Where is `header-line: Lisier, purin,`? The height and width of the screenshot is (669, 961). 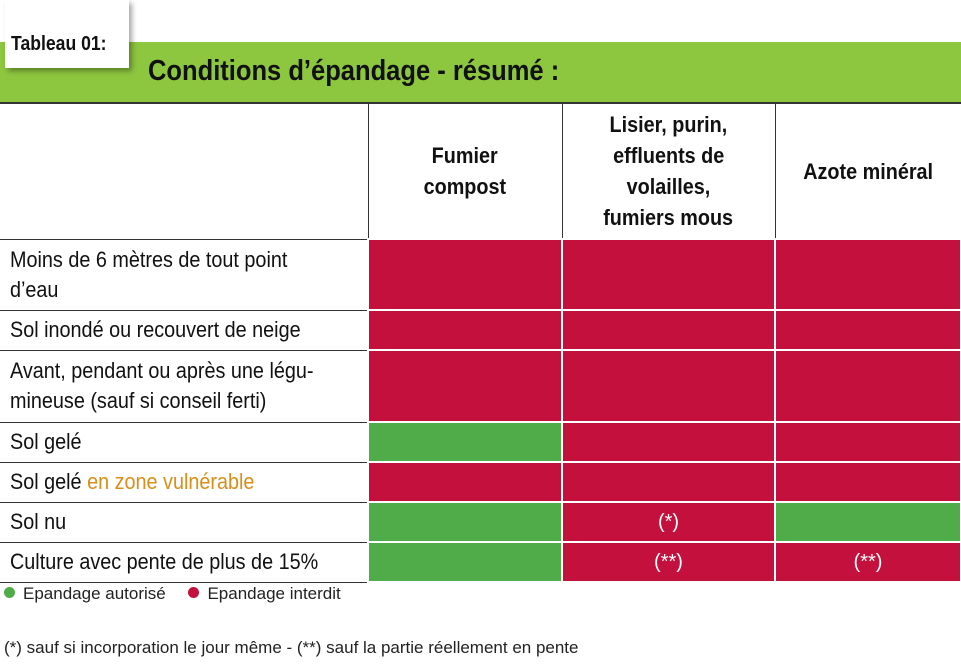
header-line: Lisier, purin, is located at coordinates (668, 124).